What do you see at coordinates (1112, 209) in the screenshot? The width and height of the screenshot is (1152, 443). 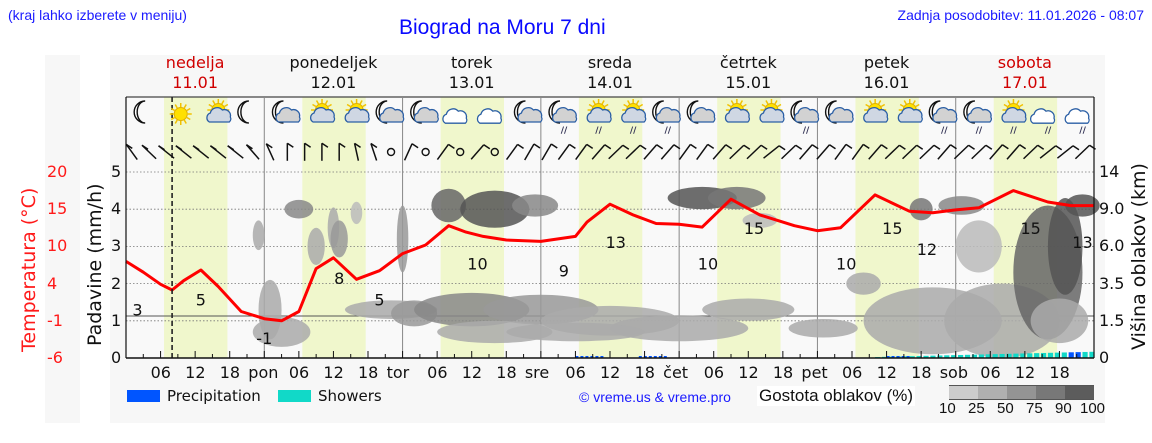 I see `cloud-height-tick: 9.0` at bounding box center [1112, 209].